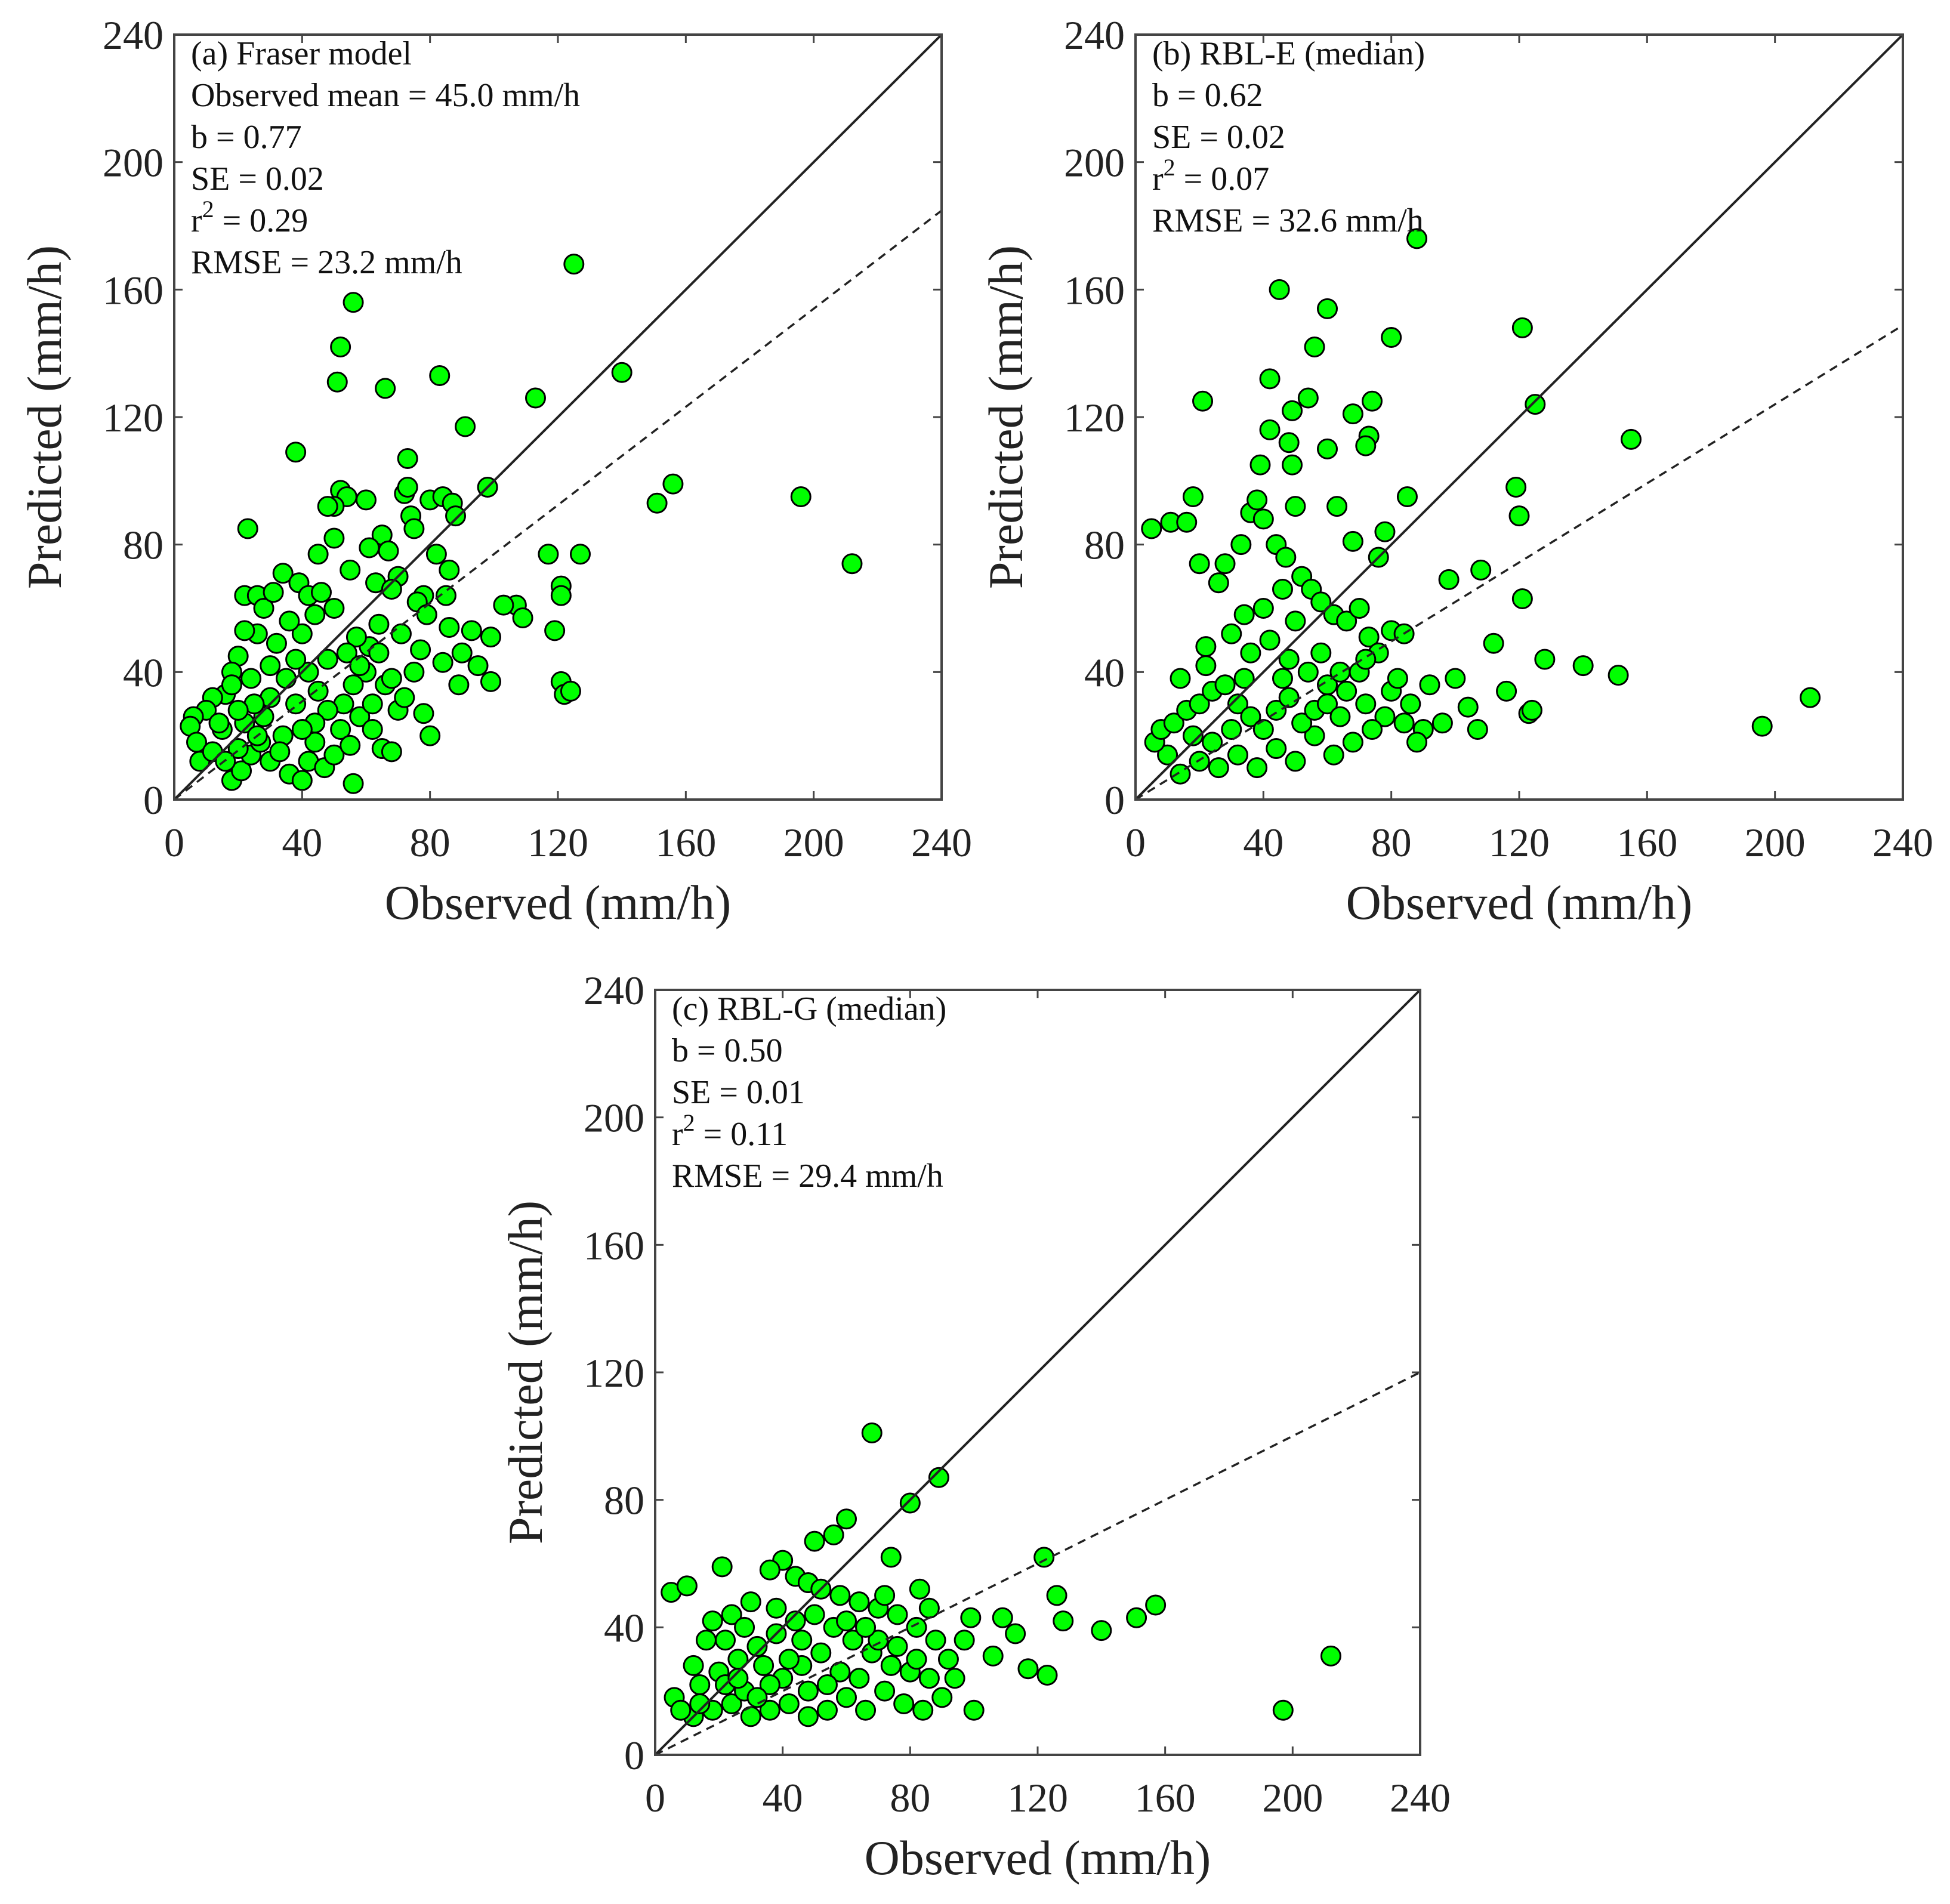 The width and height of the screenshot is (1950, 1904). I want to click on x-tick-label: 0, so click(174, 842).